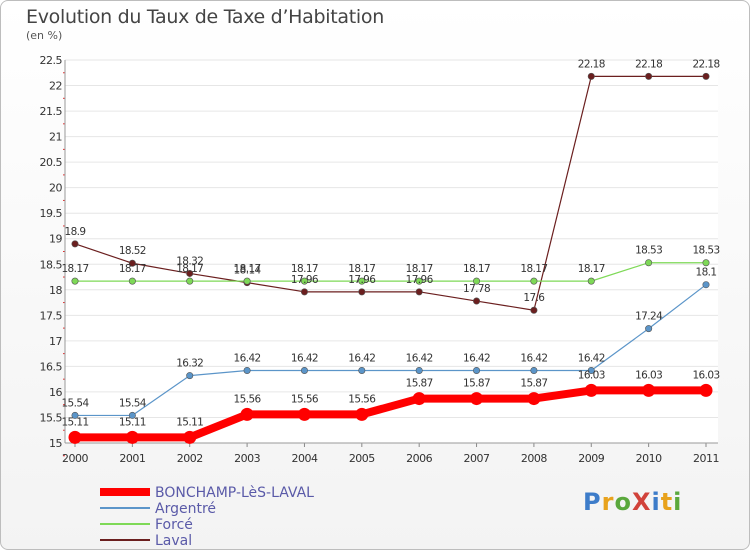 The image size is (750, 550). I want to click on y-tick-label: 19, so click(55, 239).